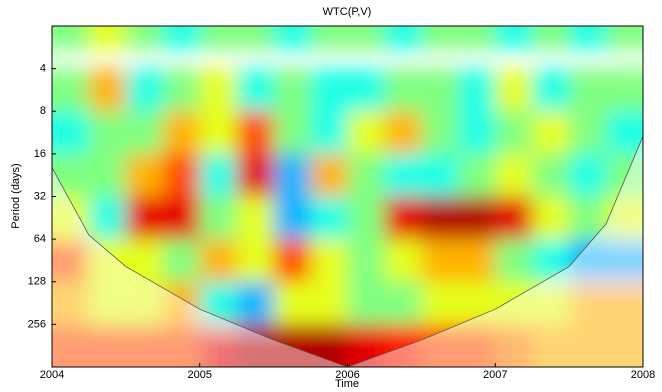  What do you see at coordinates (37, 324) in the screenshot?
I see `y-tick-label: 256` at bounding box center [37, 324].